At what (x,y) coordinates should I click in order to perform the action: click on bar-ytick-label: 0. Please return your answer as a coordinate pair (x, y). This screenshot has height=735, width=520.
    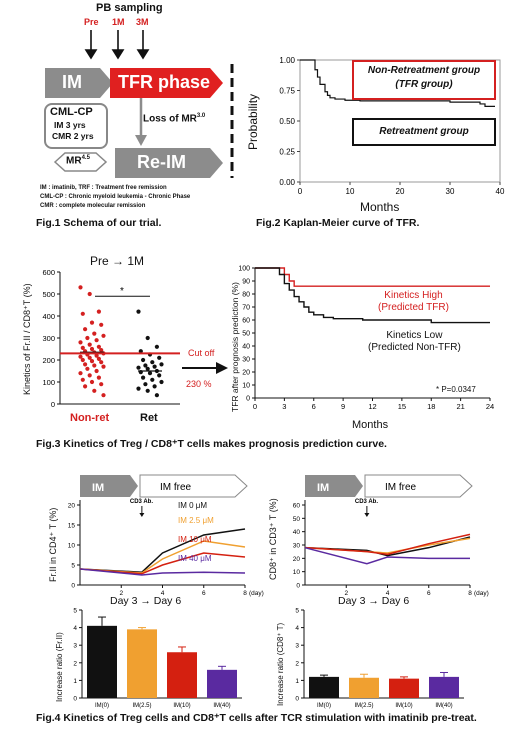
    Looking at the image, I should click on (75, 699).